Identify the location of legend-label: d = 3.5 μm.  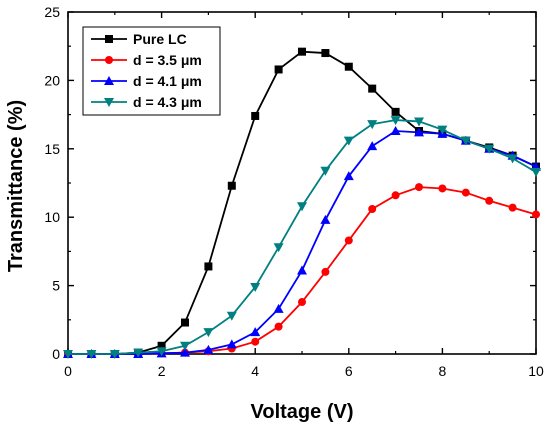
(167, 60).